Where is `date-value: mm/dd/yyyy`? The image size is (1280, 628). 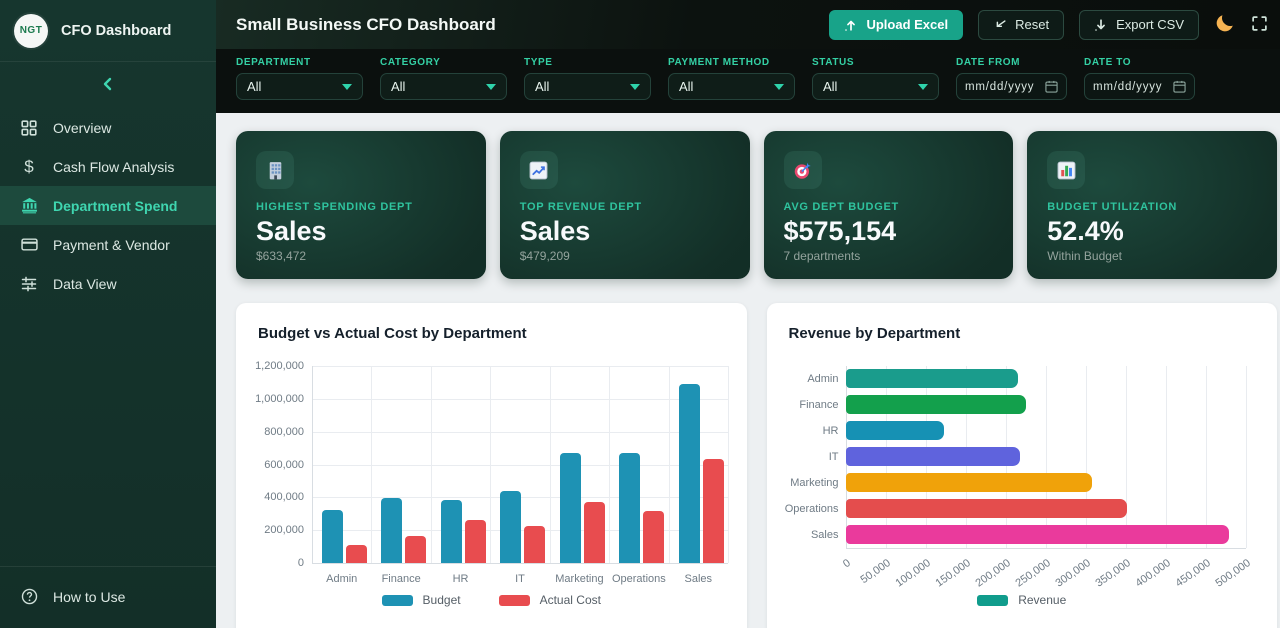 date-value: mm/dd/yyyy is located at coordinates (1128, 86).